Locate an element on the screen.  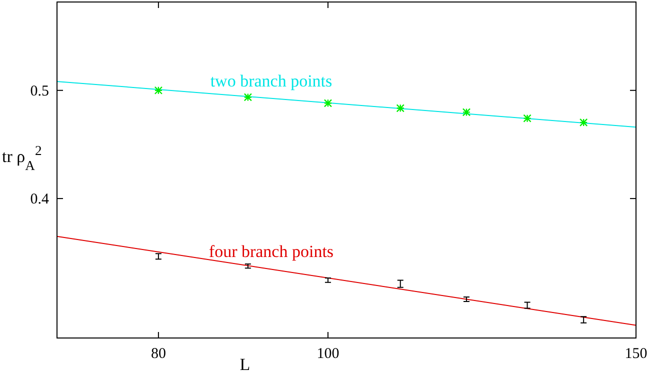
x-tick-label: 100 is located at coordinates (328, 354).